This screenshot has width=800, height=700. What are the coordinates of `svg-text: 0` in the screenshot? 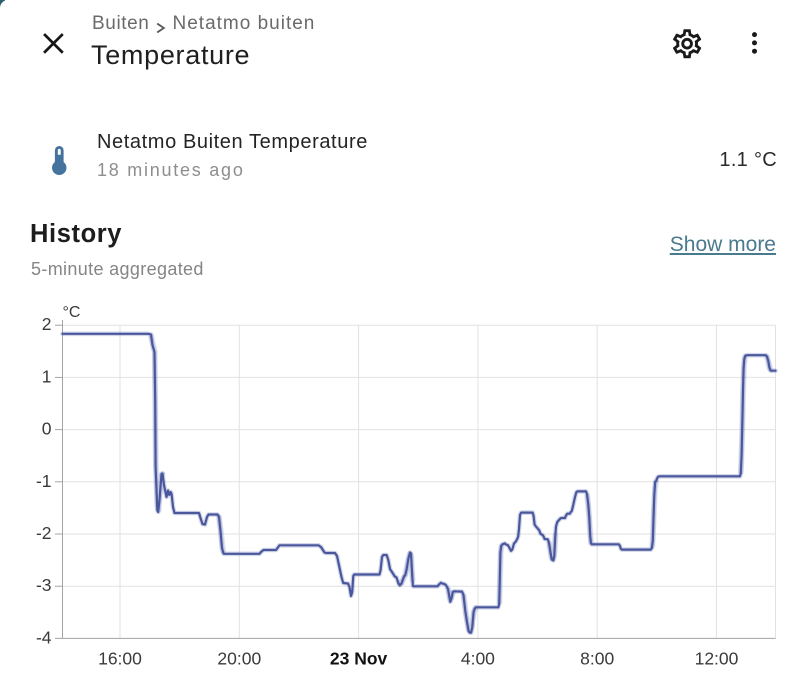 It's located at (47, 429).